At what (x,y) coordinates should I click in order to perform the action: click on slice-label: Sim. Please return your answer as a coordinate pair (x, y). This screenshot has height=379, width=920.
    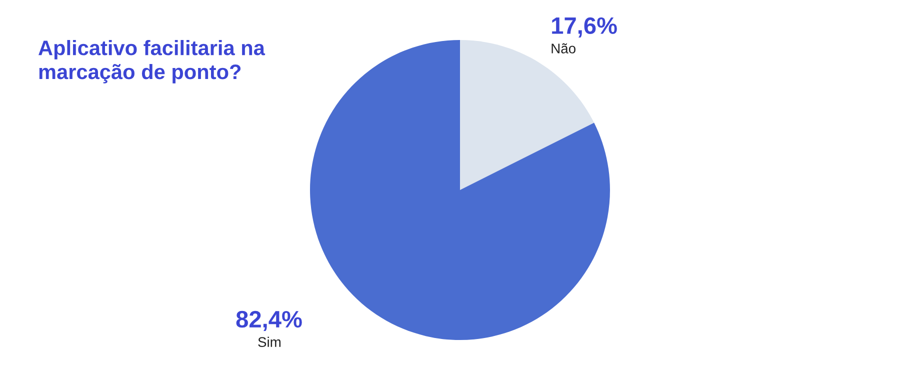
    Looking at the image, I should click on (269, 341).